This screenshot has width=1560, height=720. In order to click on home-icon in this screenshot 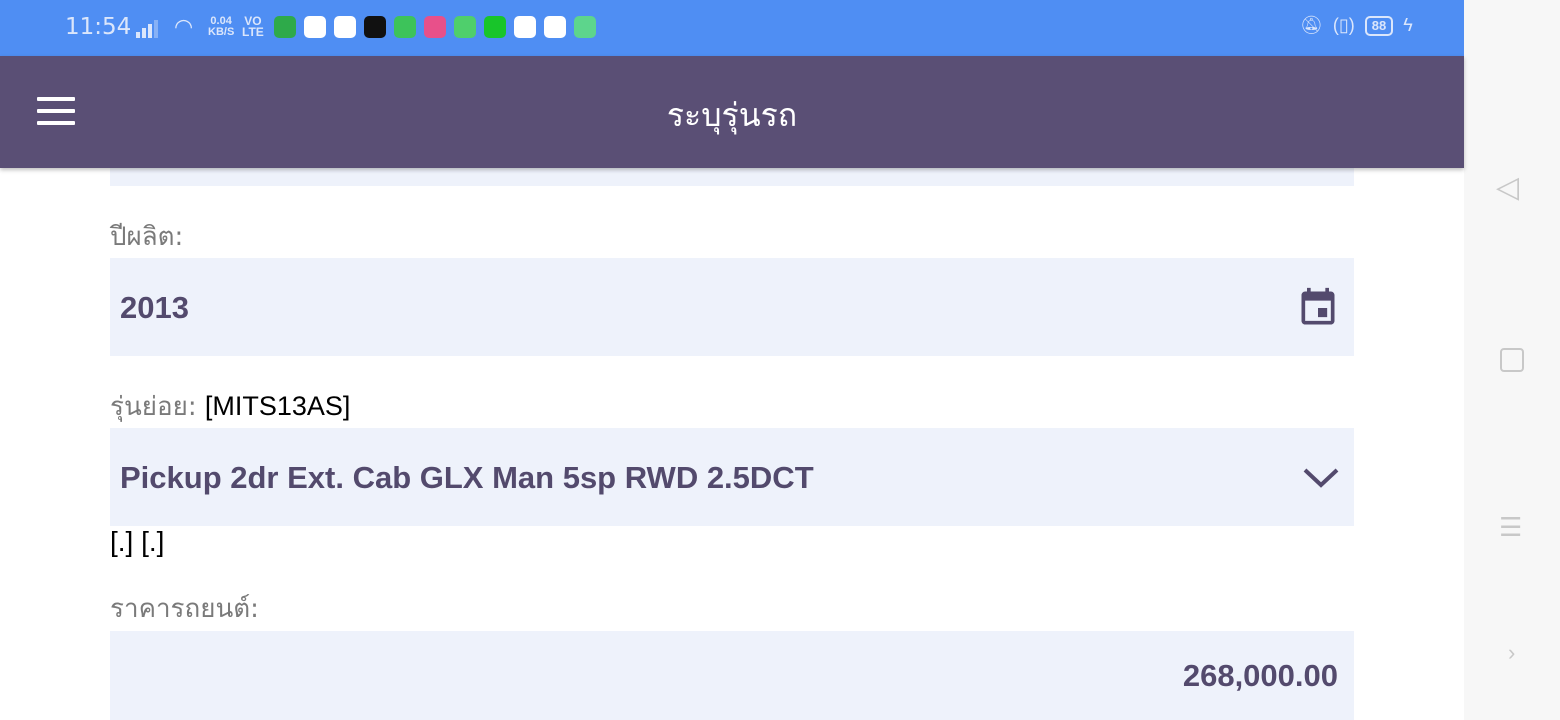, I will do `click(1512, 360)`.